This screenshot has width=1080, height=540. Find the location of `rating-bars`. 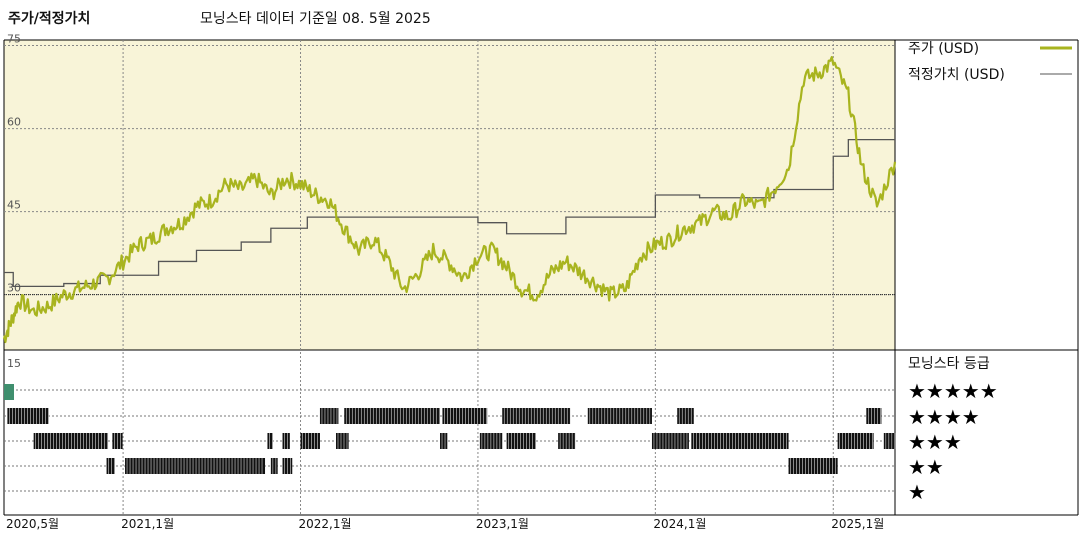

rating-bars is located at coordinates (450, 429).